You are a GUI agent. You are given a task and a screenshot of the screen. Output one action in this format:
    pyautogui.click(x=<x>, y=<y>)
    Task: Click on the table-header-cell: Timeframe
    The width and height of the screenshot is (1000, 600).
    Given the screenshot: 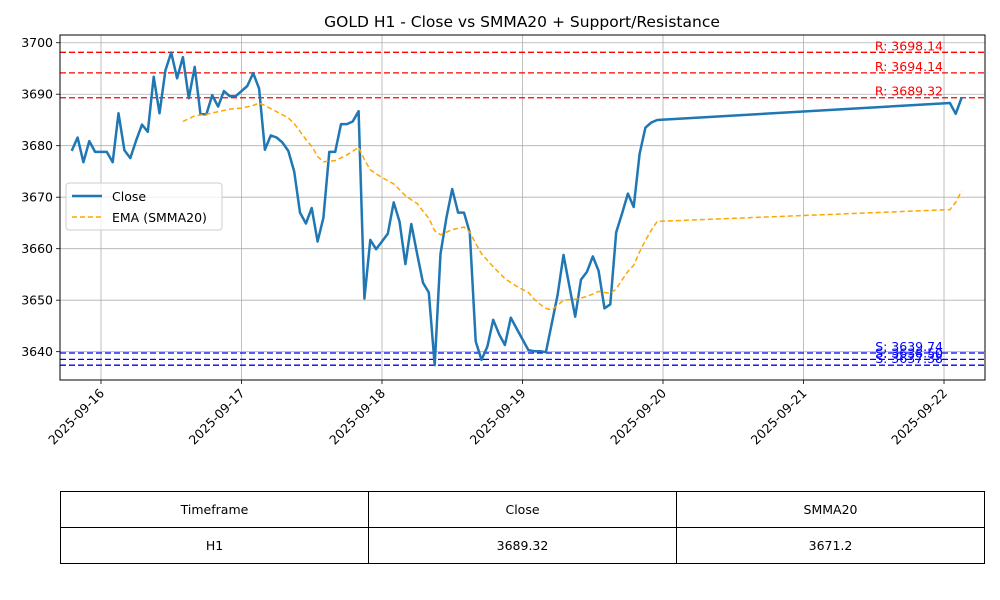 What is the action you would take?
    pyautogui.click(x=214, y=509)
    